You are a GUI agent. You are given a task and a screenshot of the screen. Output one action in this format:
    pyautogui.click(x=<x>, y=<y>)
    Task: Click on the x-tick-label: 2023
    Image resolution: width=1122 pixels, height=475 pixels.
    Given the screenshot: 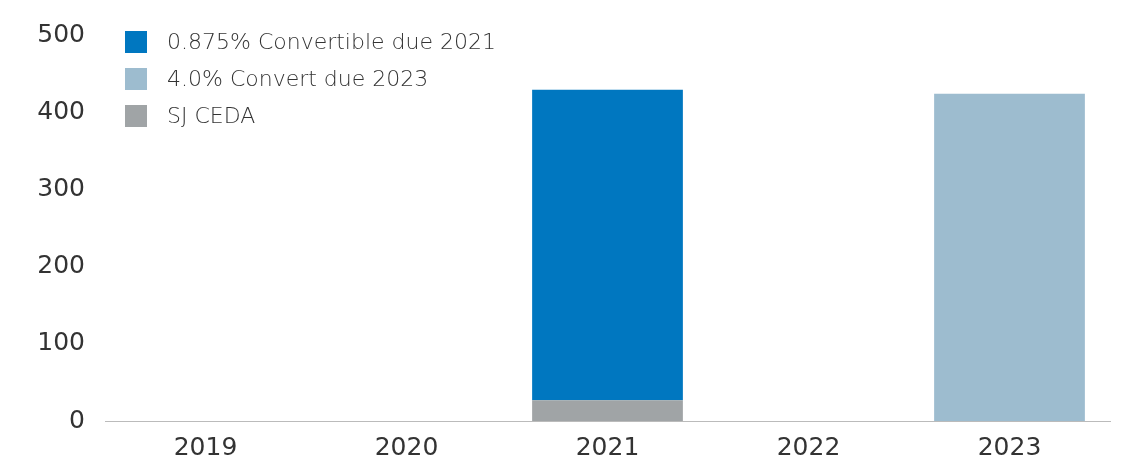 What is the action you would take?
    pyautogui.click(x=1009, y=446)
    